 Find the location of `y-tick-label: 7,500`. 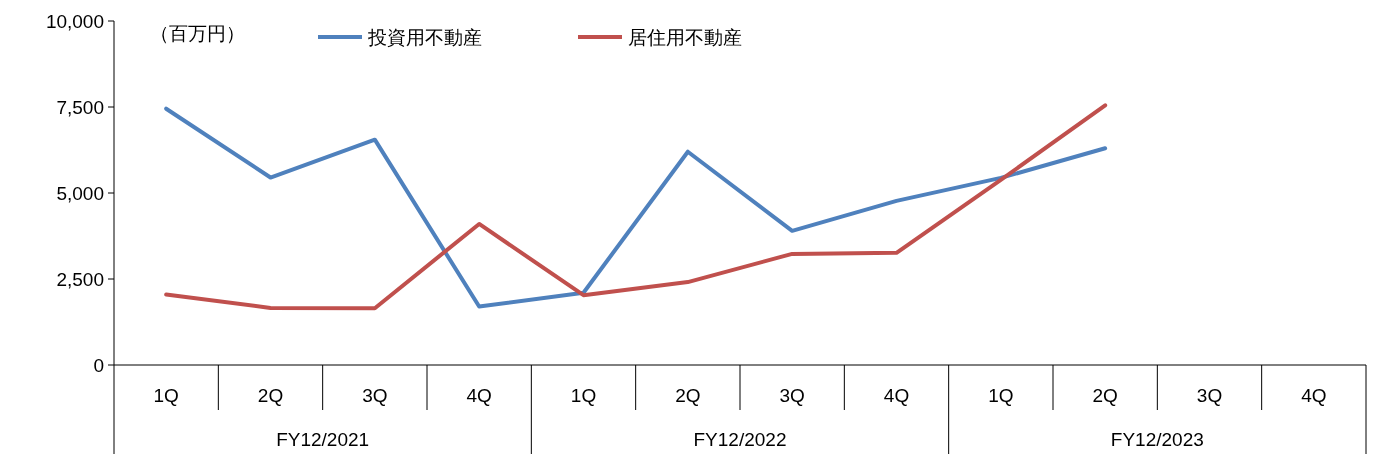

y-tick-label: 7,500 is located at coordinates (80, 107).